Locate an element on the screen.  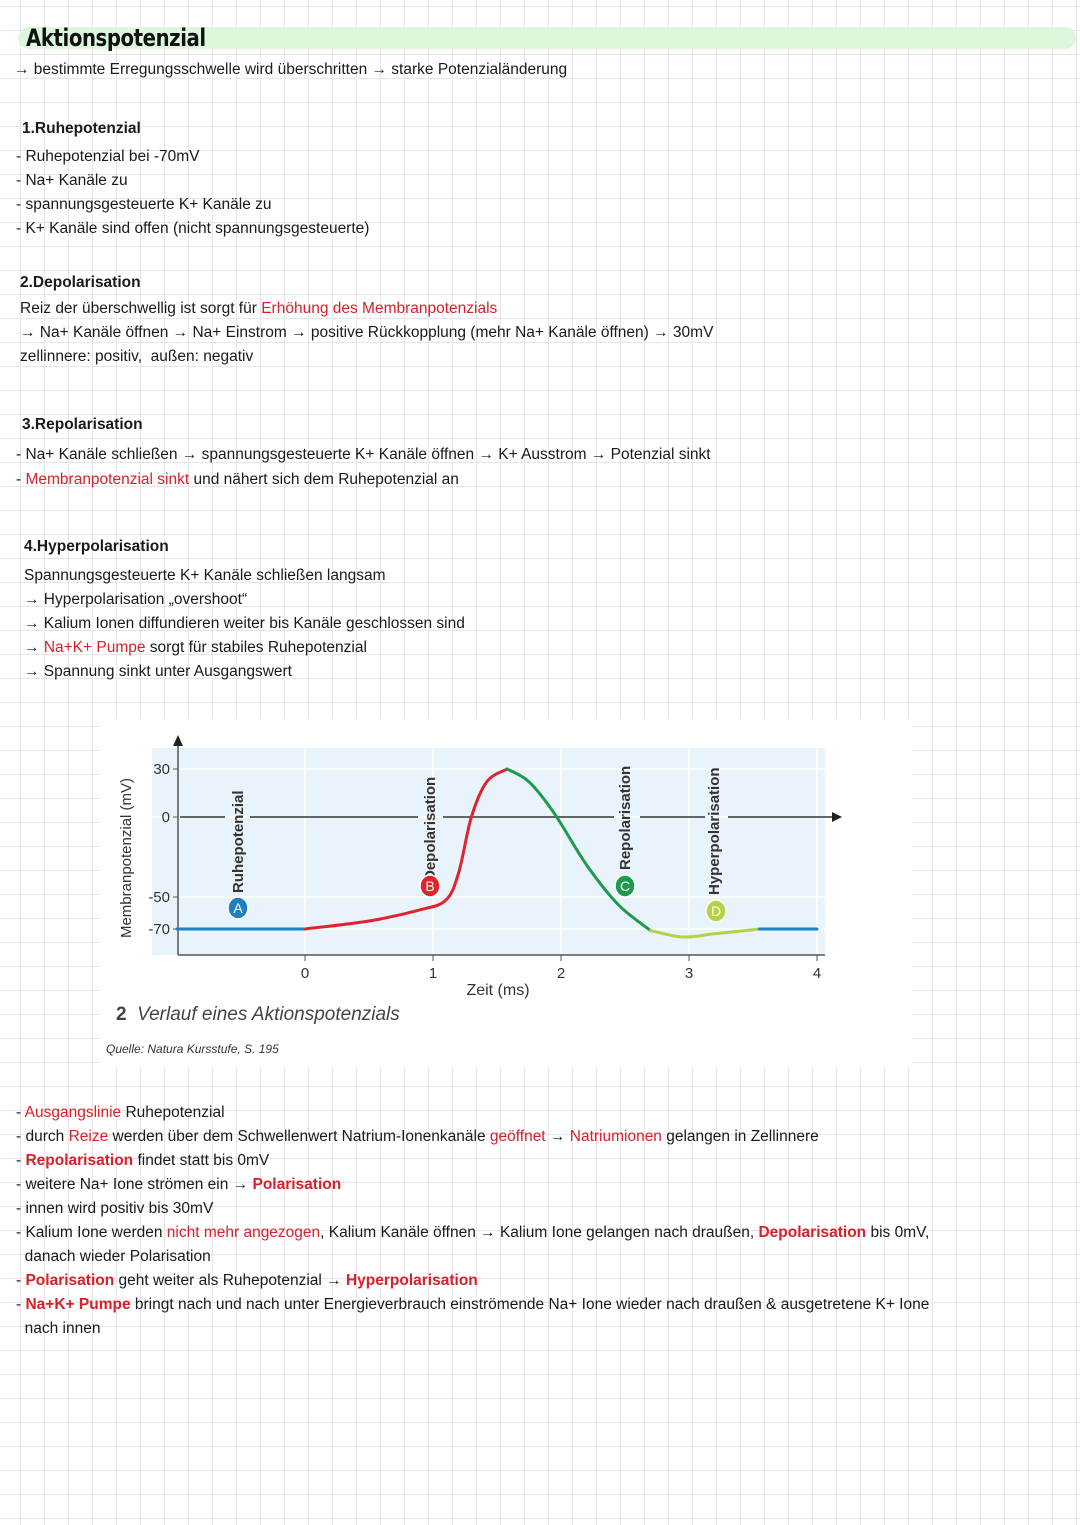
x-tick-label: 1 is located at coordinates (433, 973).